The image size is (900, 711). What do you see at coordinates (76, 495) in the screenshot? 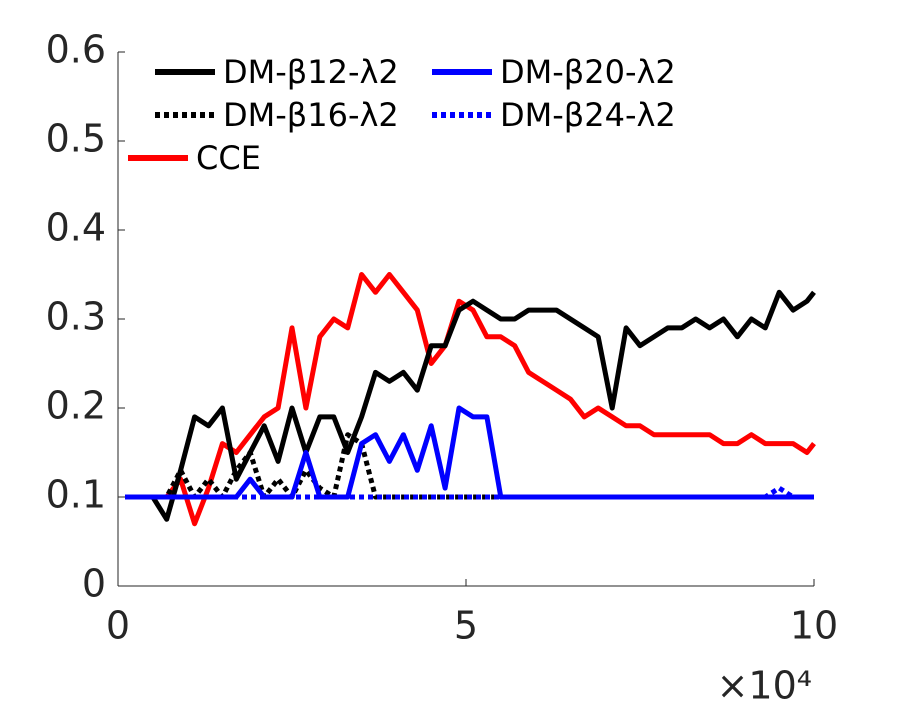
I see `y-tick-label: 0.1` at bounding box center [76, 495].